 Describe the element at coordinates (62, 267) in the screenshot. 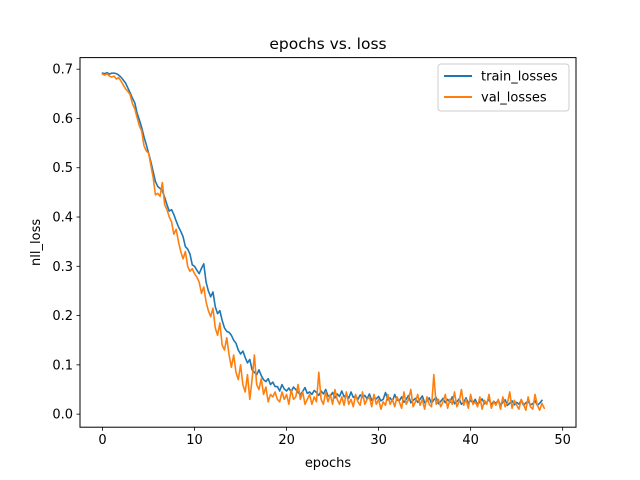

I see `y-tick-label: 0.3` at that location.